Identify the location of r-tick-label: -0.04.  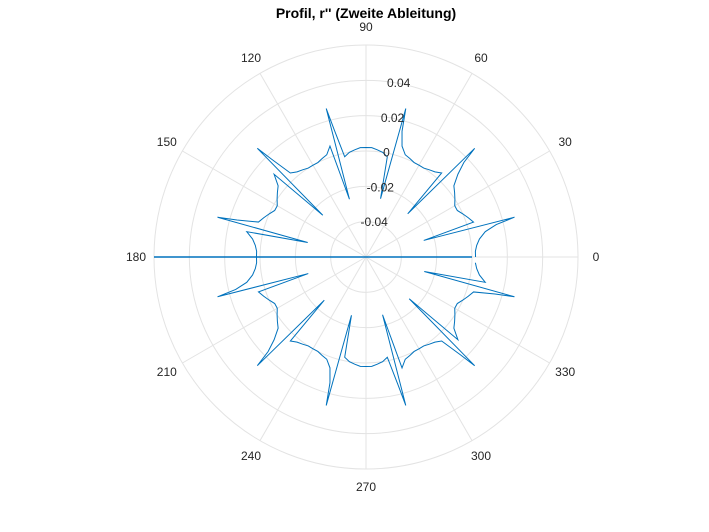
(374, 222).